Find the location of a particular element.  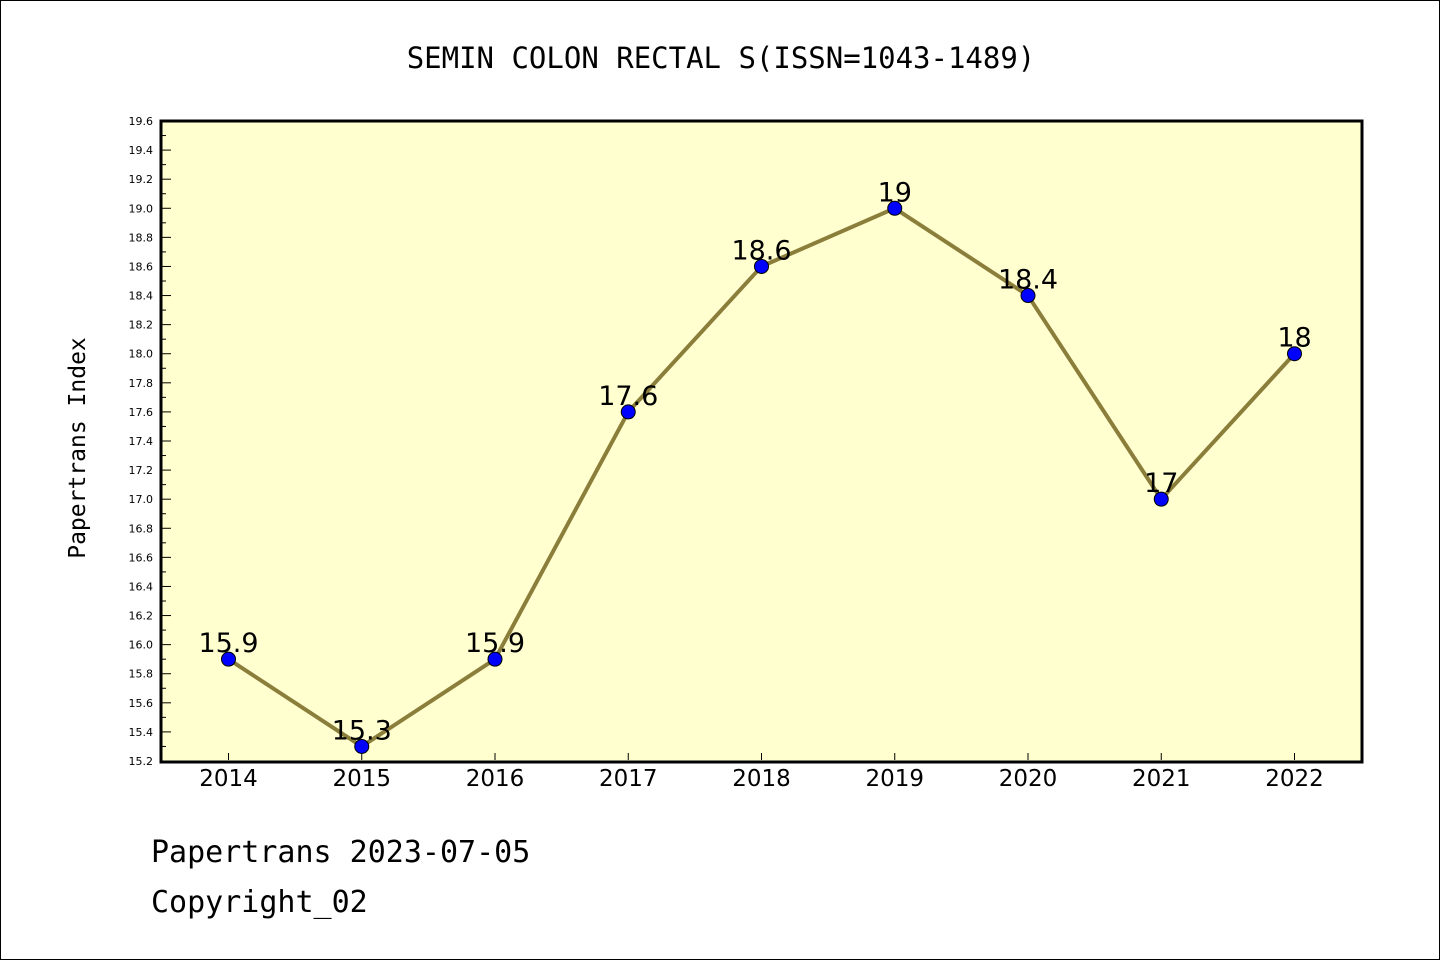

footer-date: Papertrans 2023-07-05 is located at coordinates (341, 852).